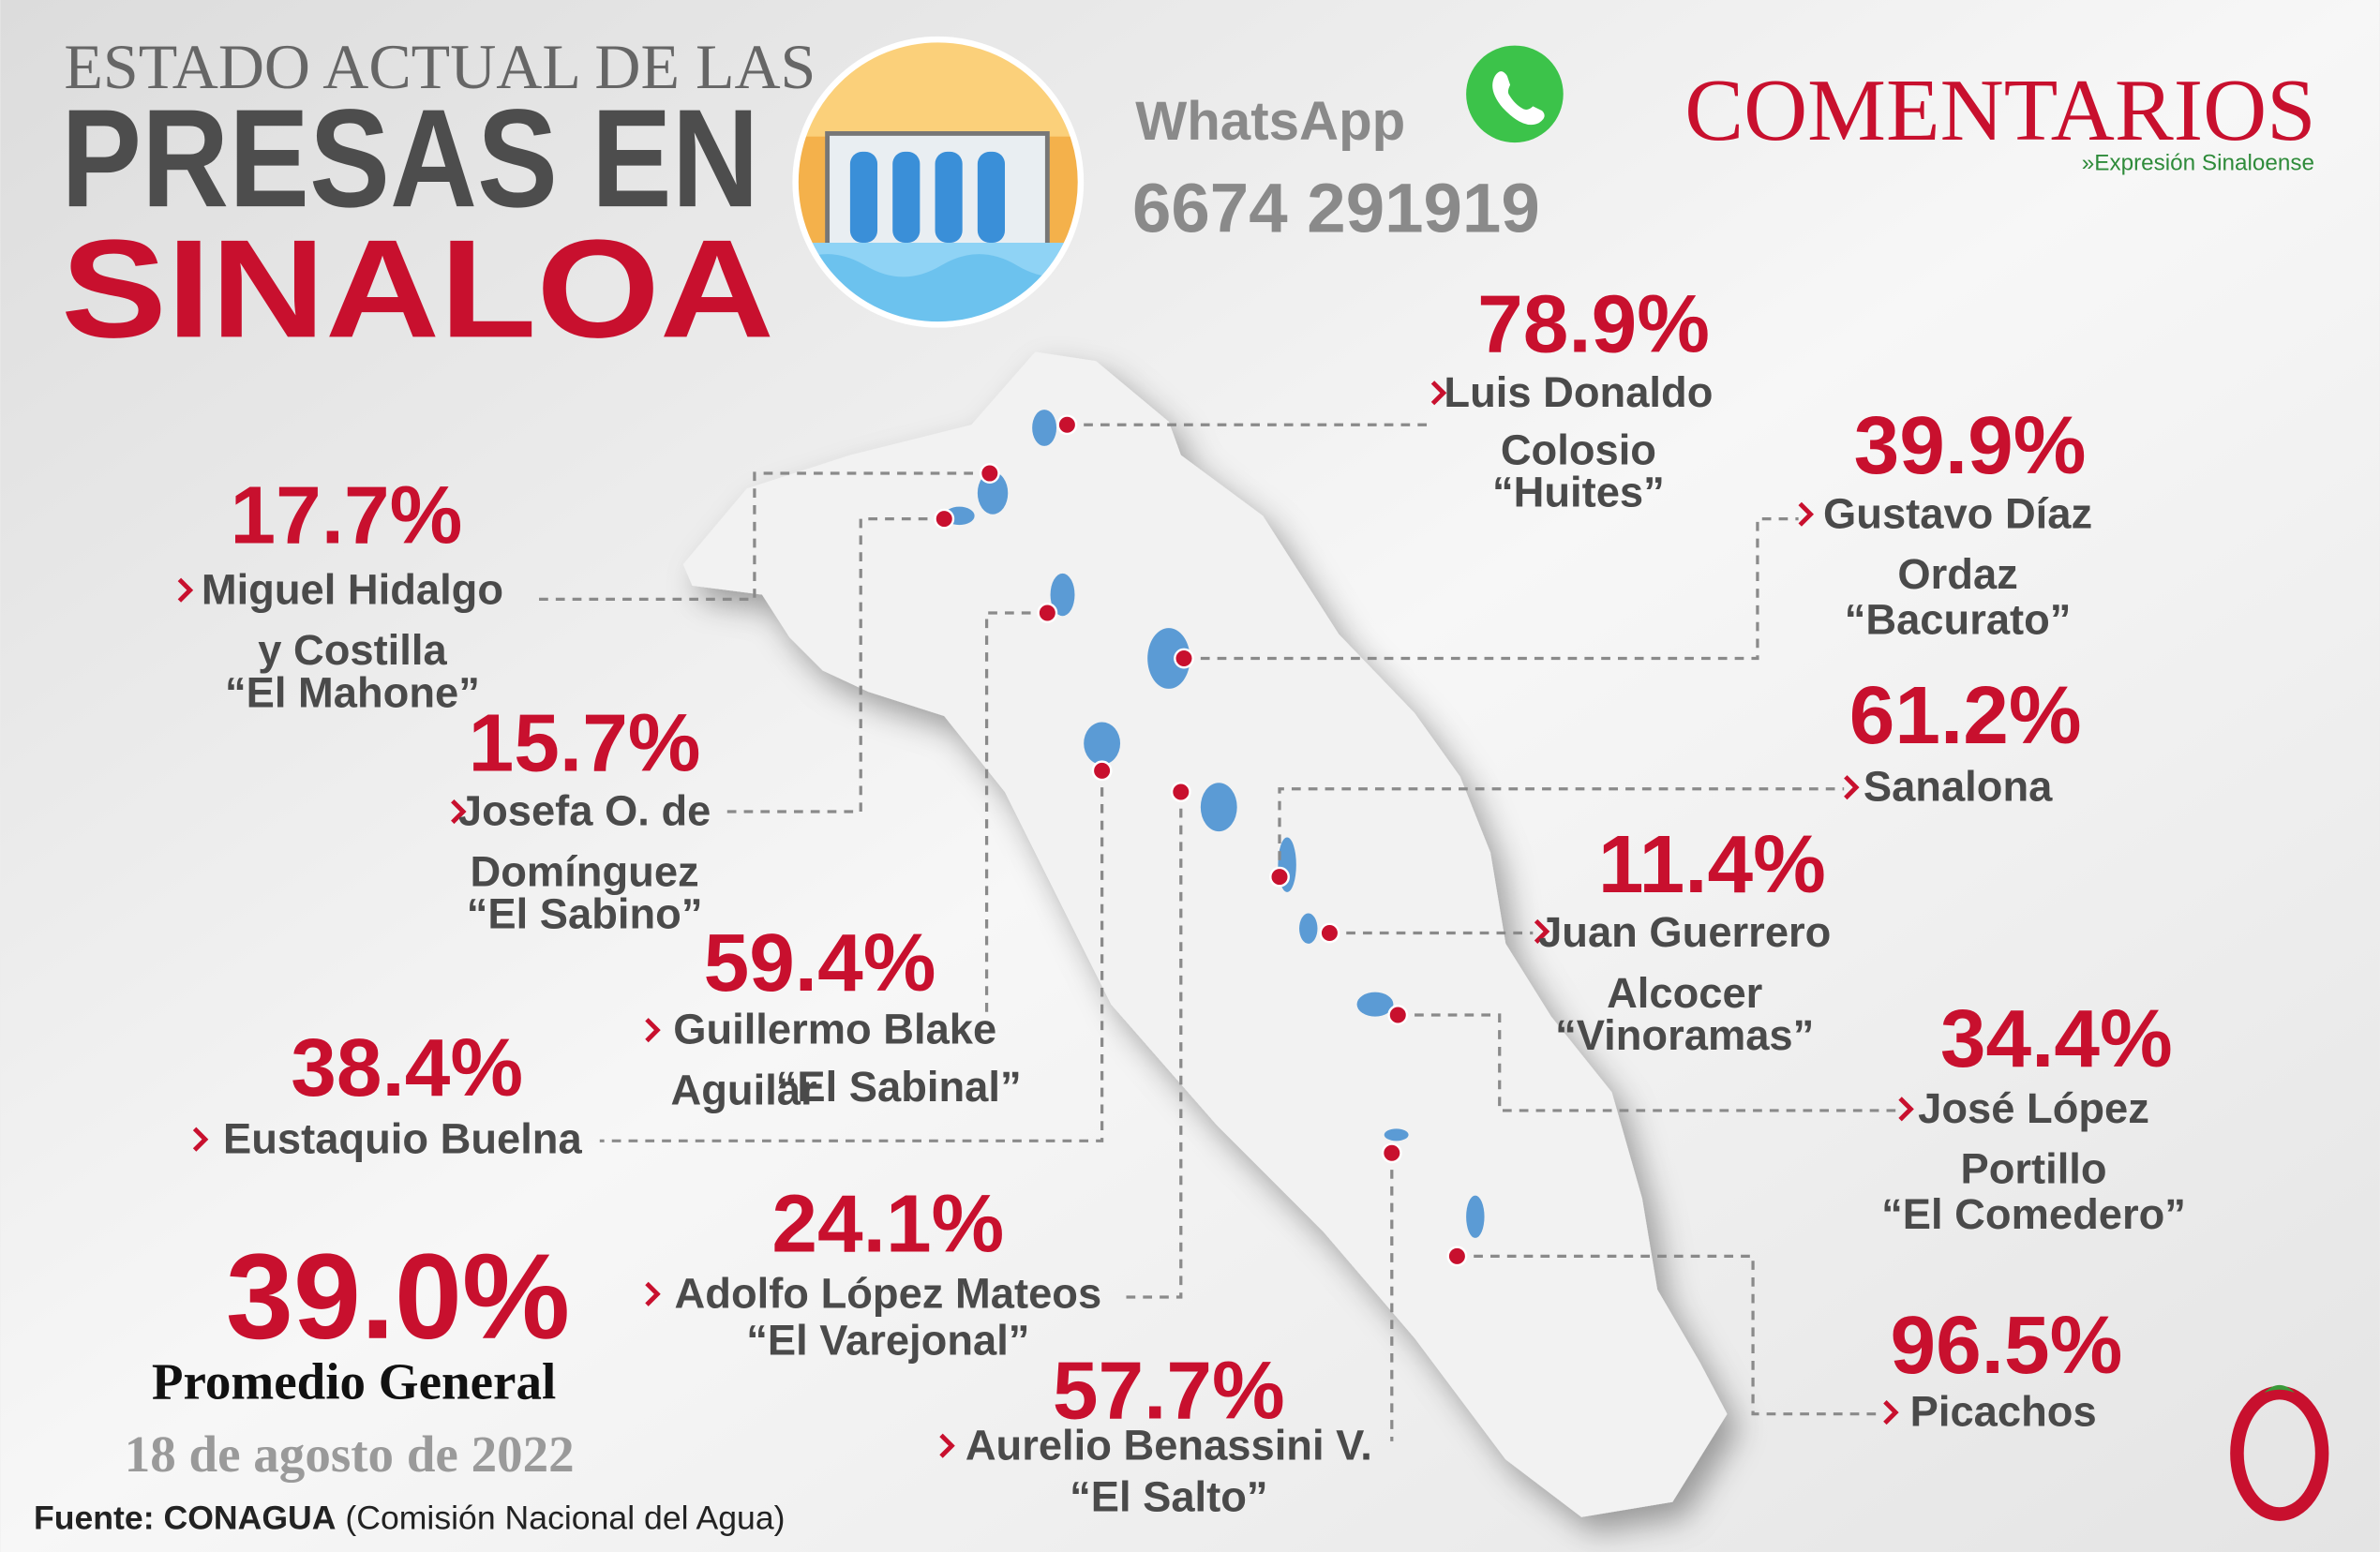 The height and width of the screenshot is (1552, 2380). Describe the element at coordinates (1169, 1496) in the screenshot. I see `dam-name-line: “El Salto”` at that location.